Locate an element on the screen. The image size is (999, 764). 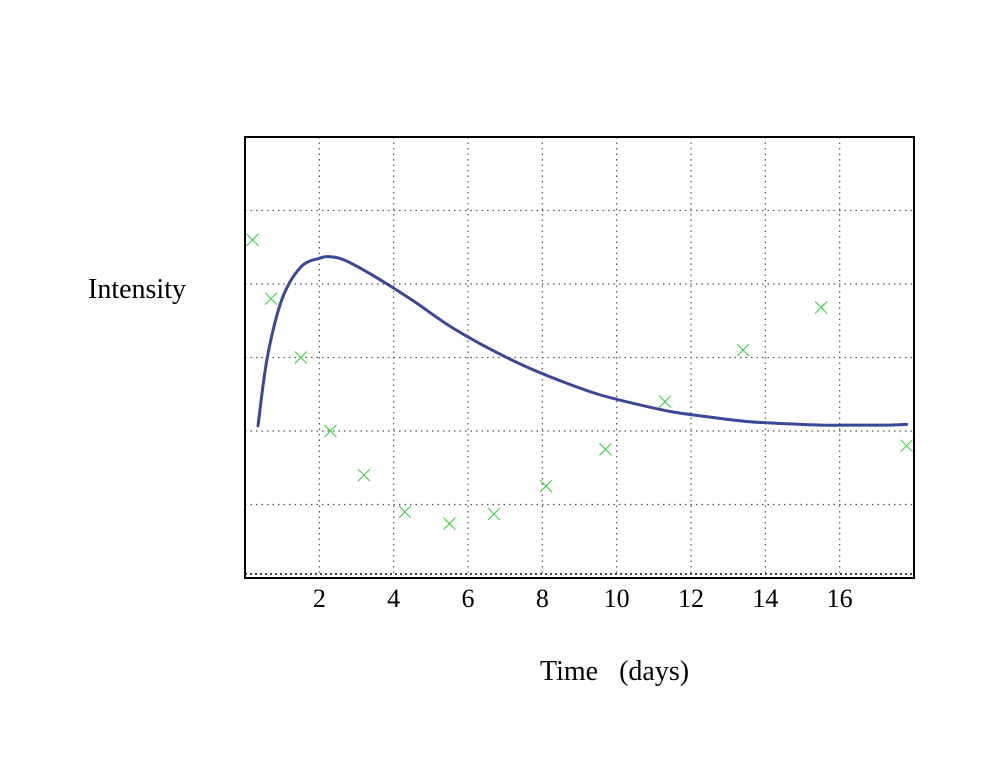
x-tick-label: 12 is located at coordinates (691, 598).